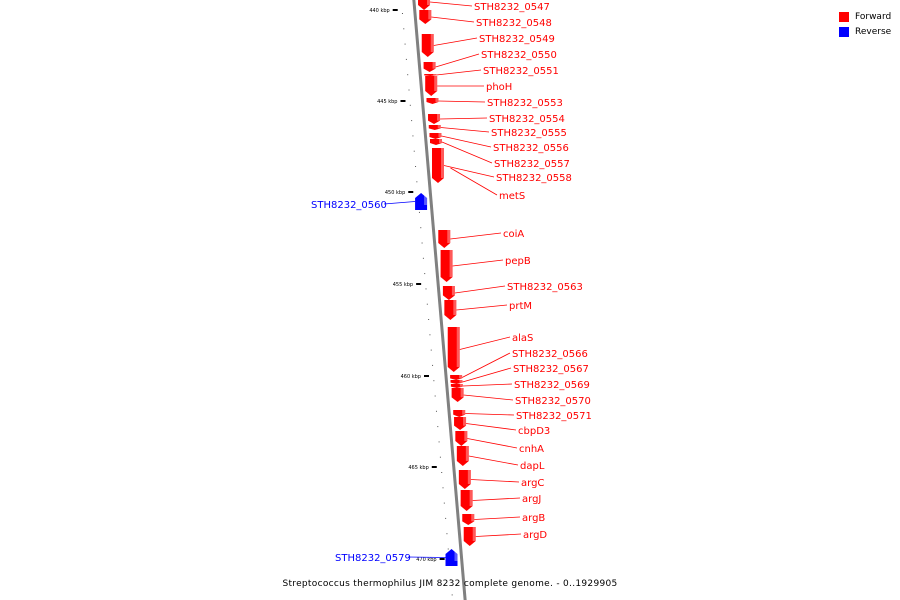 This screenshot has height=600, width=900. What do you see at coordinates (533, 518) in the screenshot?
I see `gene-label: argB` at bounding box center [533, 518].